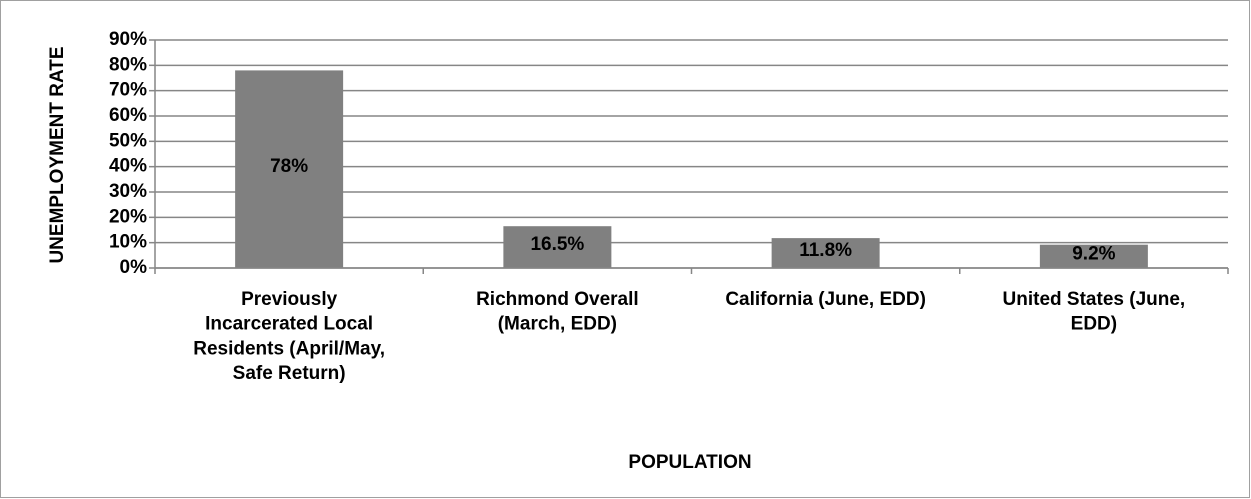 Image resolution: width=1251 pixels, height=499 pixels. I want to click on data-label: 11.8%, so click(825, 250).